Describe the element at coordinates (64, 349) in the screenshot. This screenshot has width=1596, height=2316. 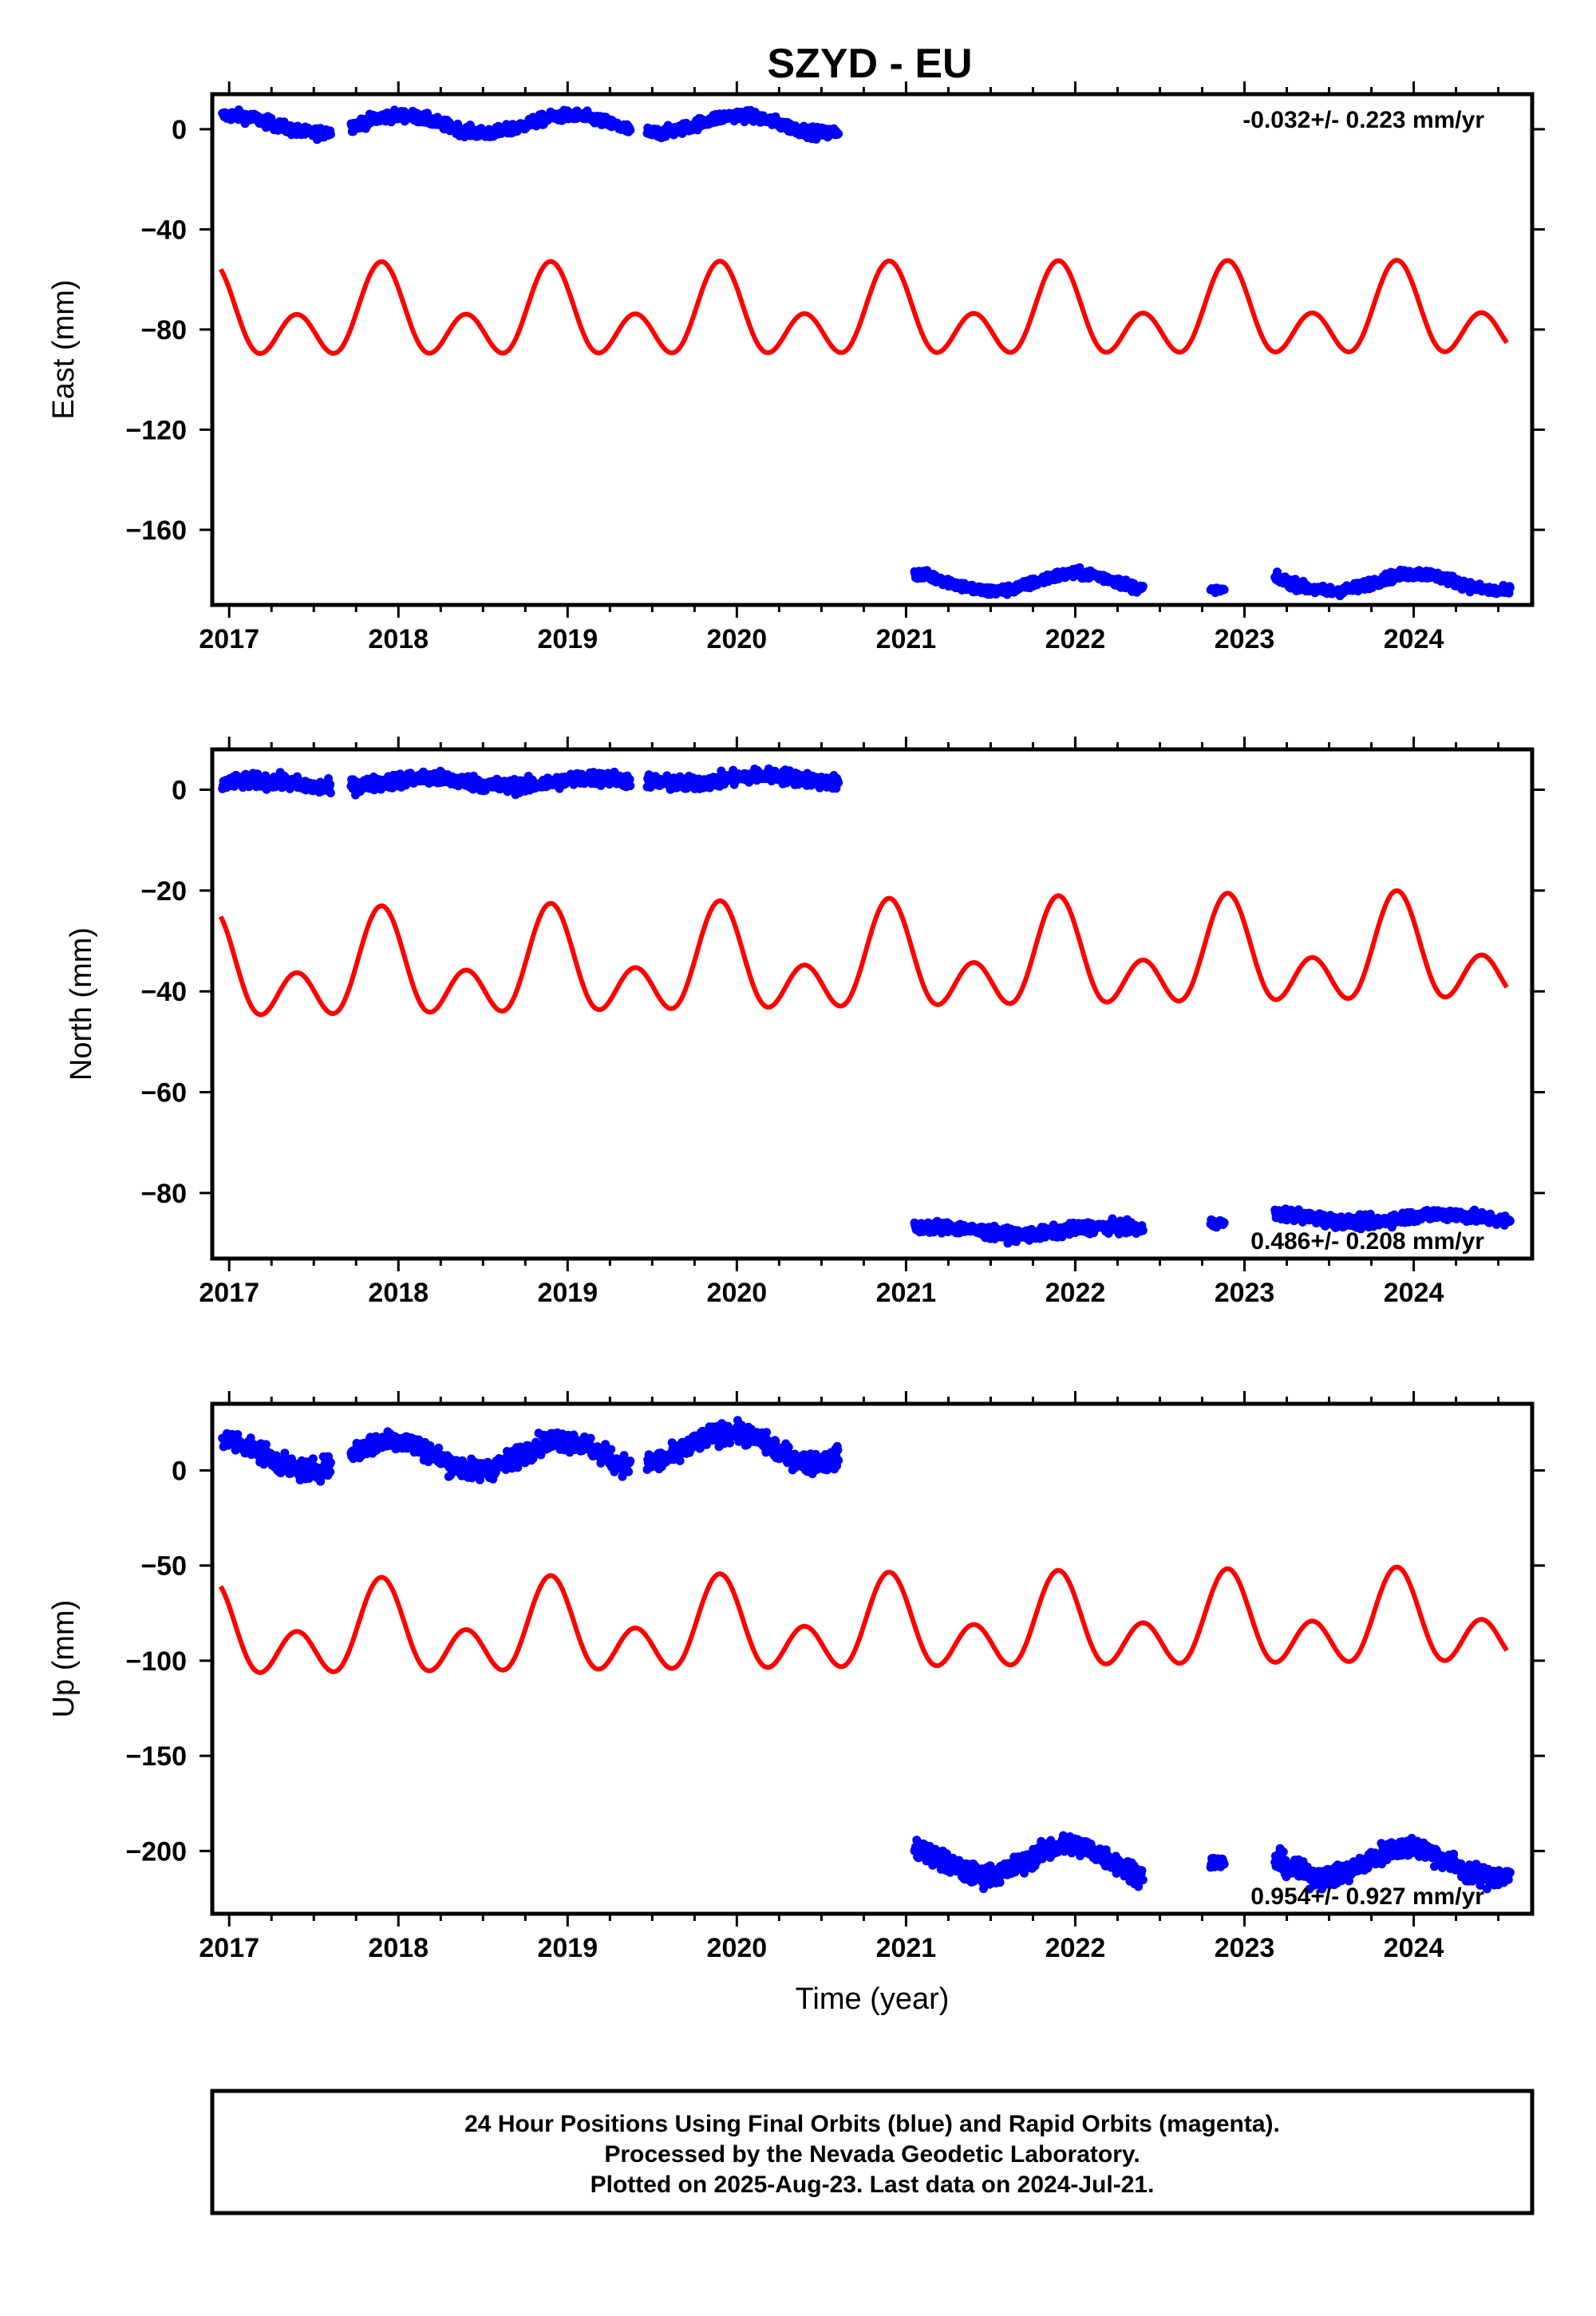
I see `y-axis-label: East (mm)` at that location.